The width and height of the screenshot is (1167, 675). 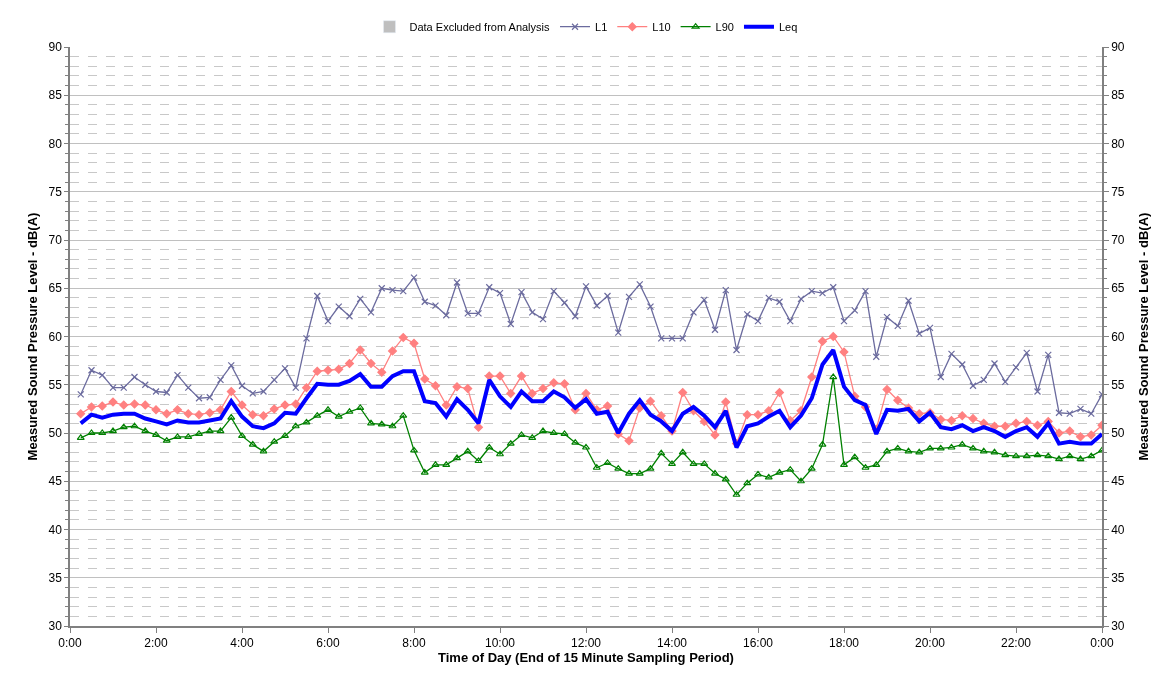 What do you see at coordinates (1143, 336) in the screenshot?
I see `y2-axis-title: Measured Sound Pressure Level - dB(A)` at bounding box center [1143, 336].